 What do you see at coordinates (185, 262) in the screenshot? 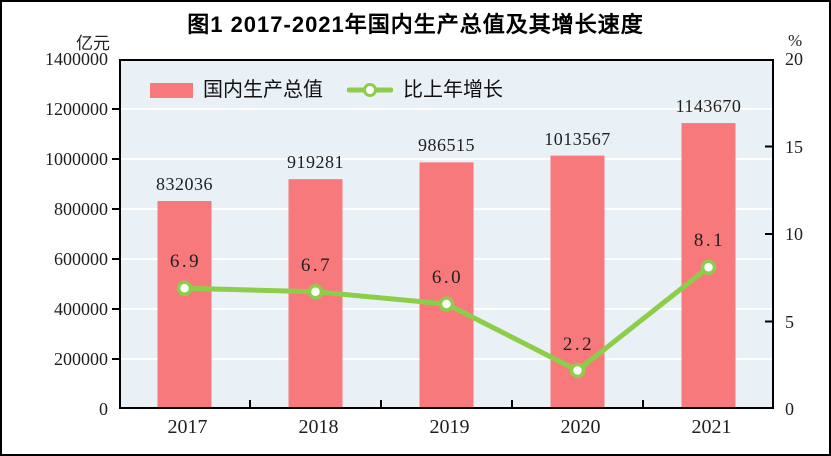
I see `growth-value-label: 6.9` at bounding box center [185, 262].